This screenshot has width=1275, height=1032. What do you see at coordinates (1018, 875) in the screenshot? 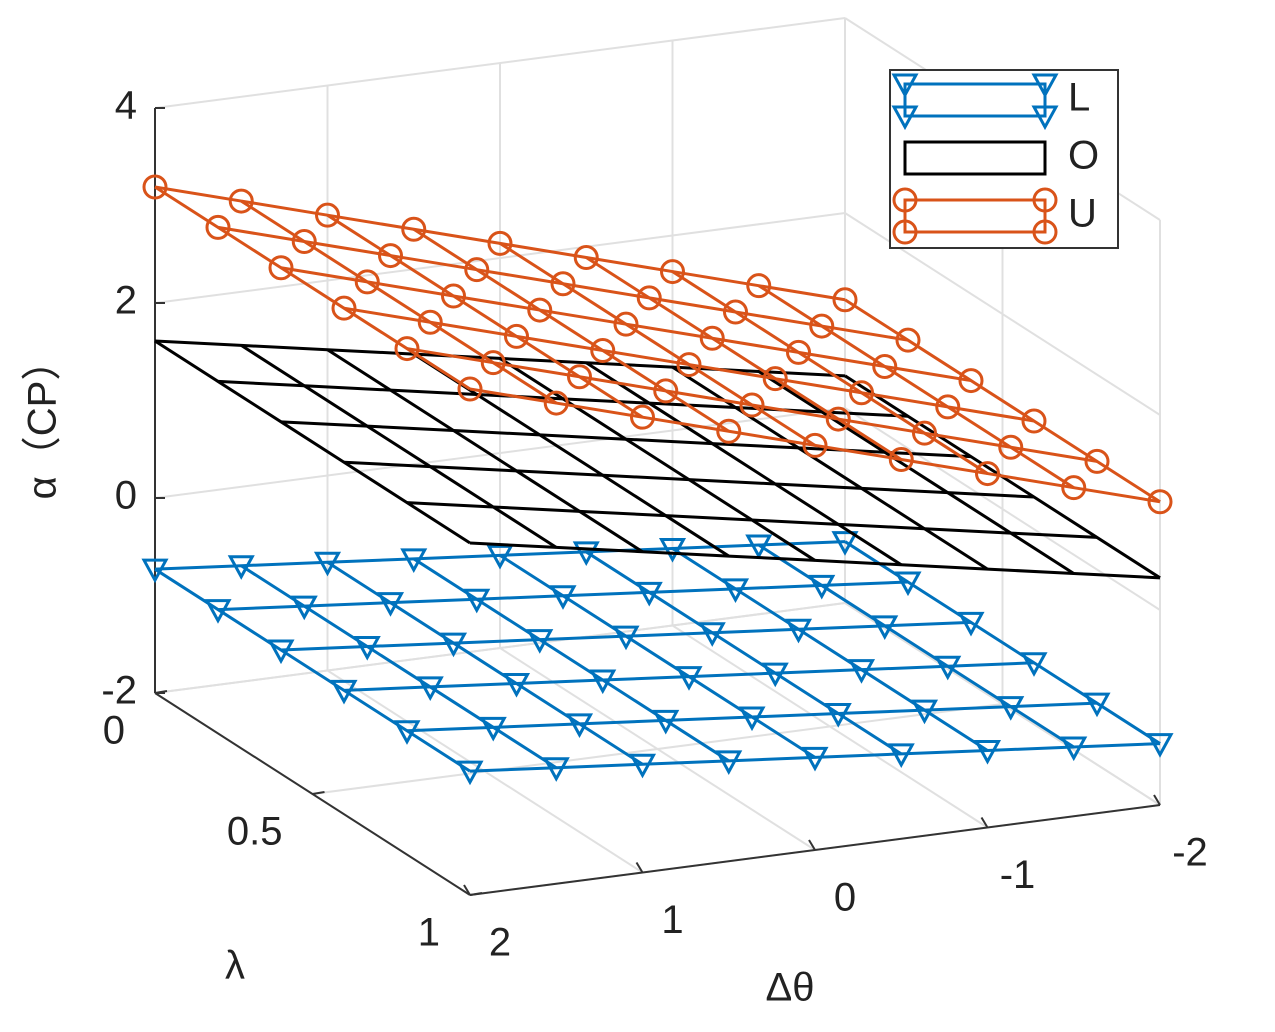
I see `x-tick-label: -1` at bounding box center [1018, 875].